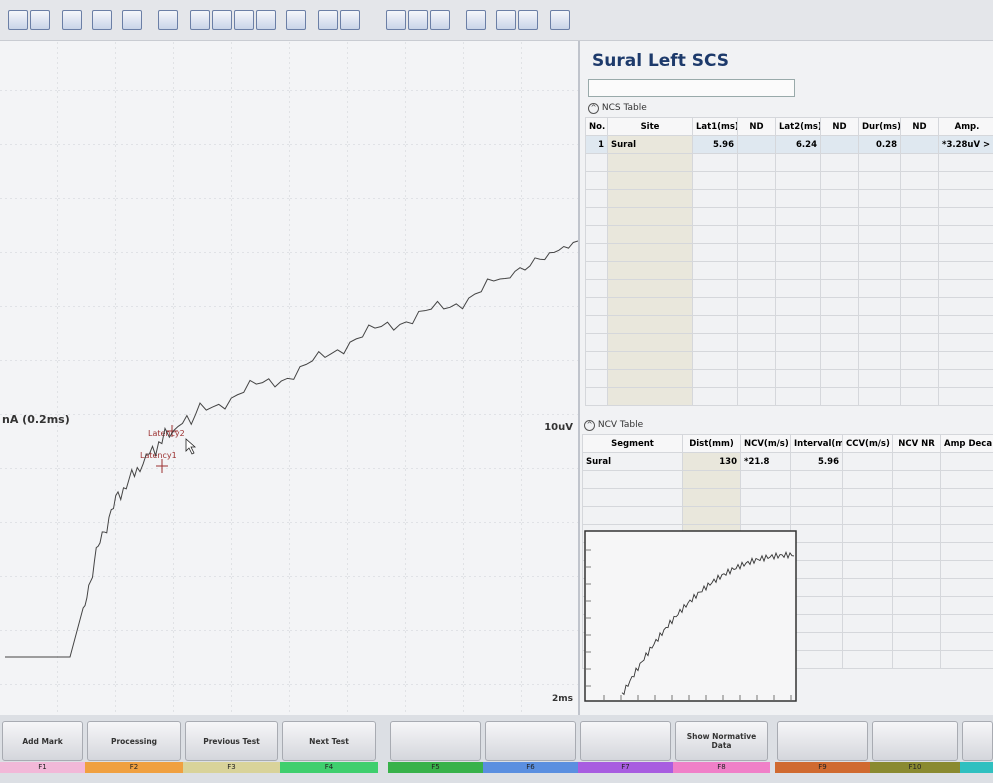  What do you see at coordinates (765, 461) in the screenshot?
I see `table-cell: *21.8` at bounding box center [765, 461].